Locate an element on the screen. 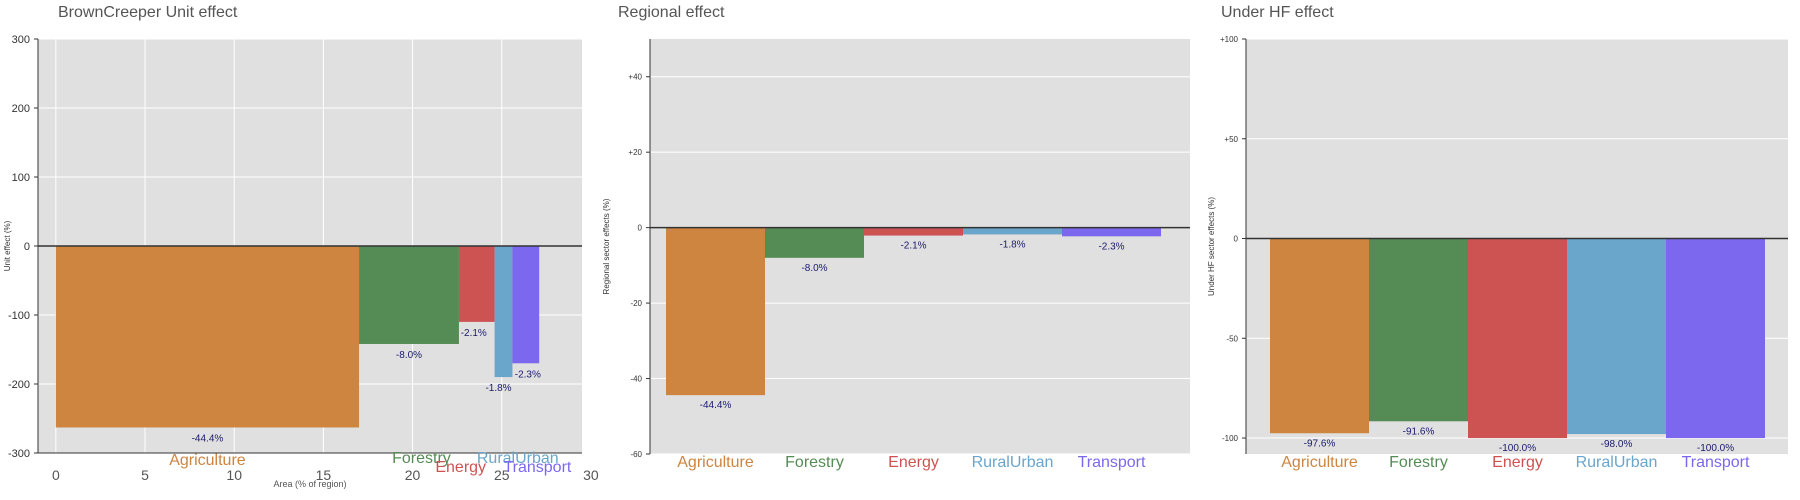  data-label: -91.6% is located at coordinates (1419, 431).